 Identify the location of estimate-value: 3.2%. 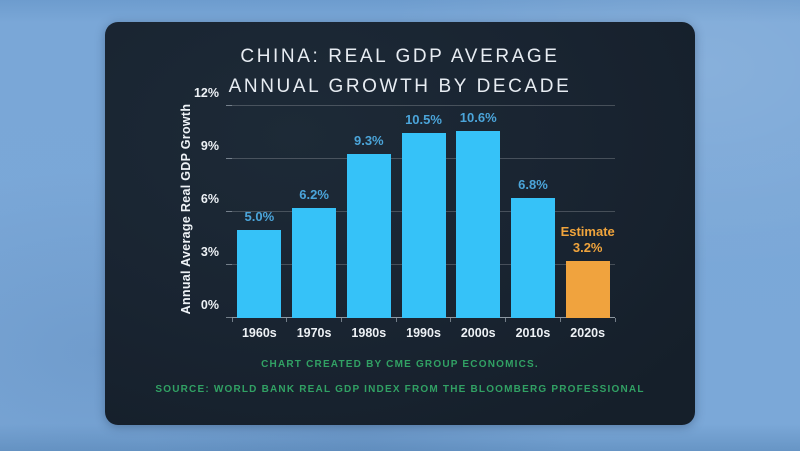
(587, 248).